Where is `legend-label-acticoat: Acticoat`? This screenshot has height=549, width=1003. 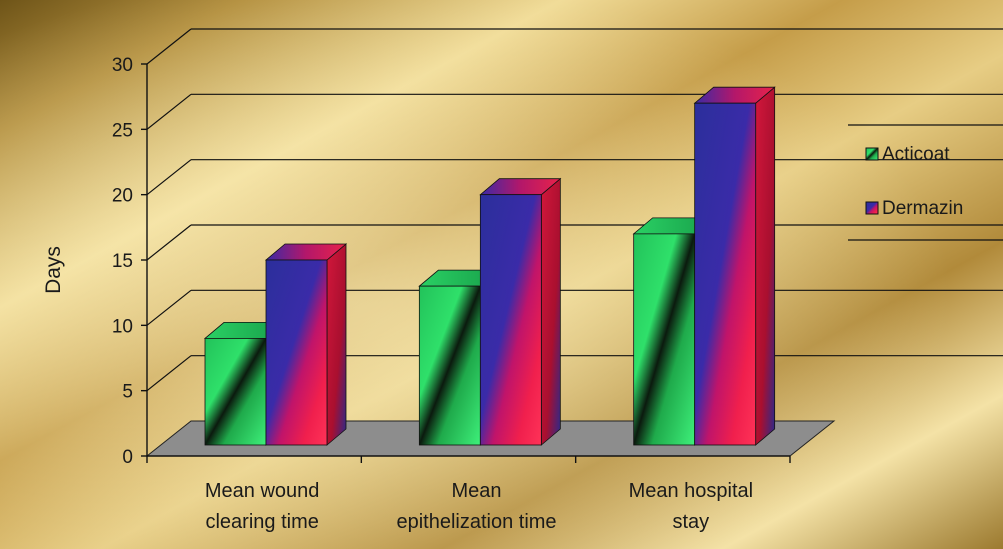 legend-label-acticoat: Acticoat is located at coordinates (916, 154).